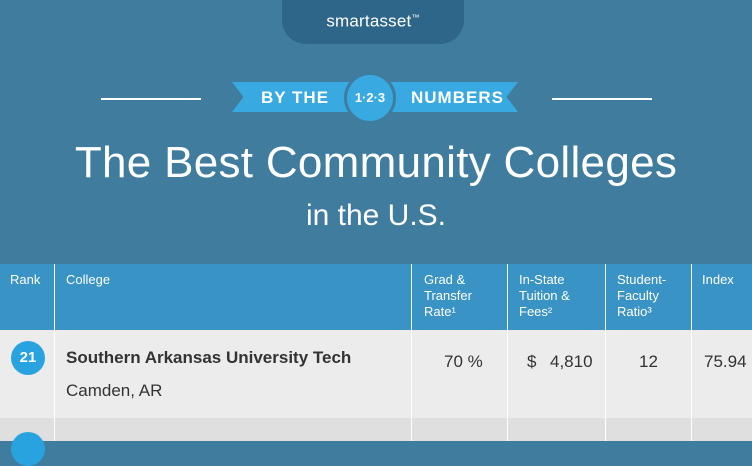 The image size is (752, 466). What do you see at coordinates (295, 97) in the screenshot?
I see `banner-text-left: BY THE` at bounding box center [295, 97].